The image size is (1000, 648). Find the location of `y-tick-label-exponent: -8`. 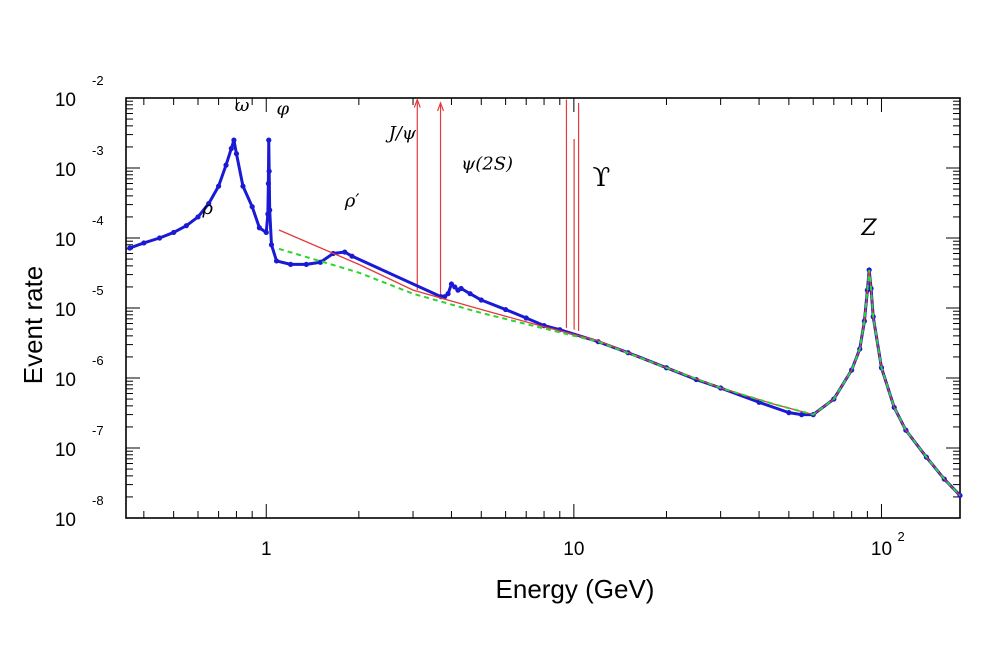

y-tick-label-exponent: -8 is located at coordinates (98, 500).